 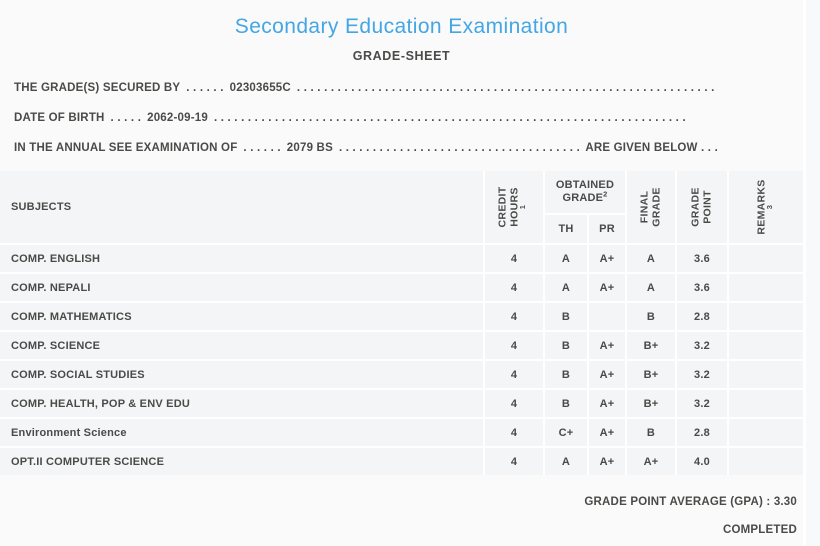 I want to click on date-of-birth-value: 2062-09-19, so click(x=177, y=118).